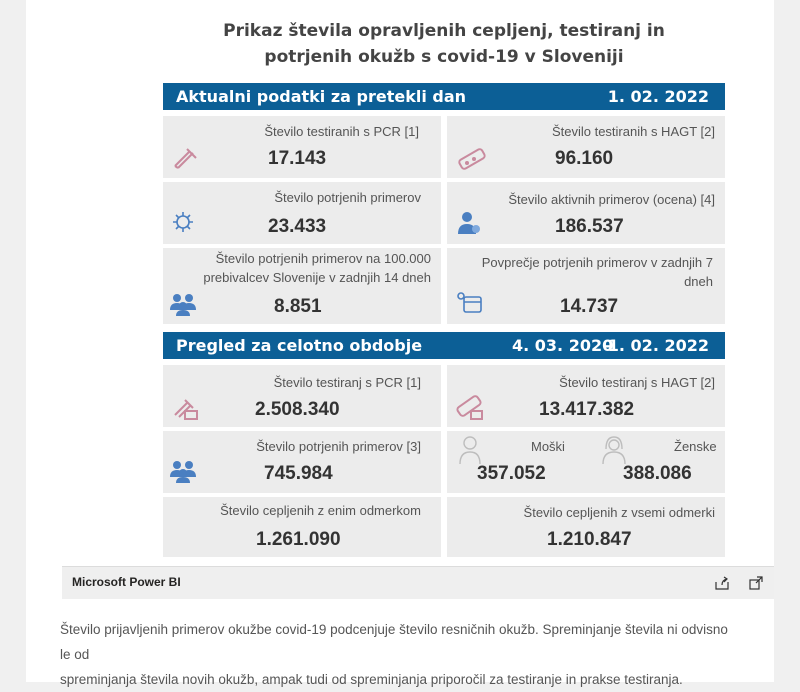 This screenshot has width=800, height=692. What do you see at coordinates (469, 302) in the screenshot?
I see `calendar-virus-icon` at bounding box center [469, 302].